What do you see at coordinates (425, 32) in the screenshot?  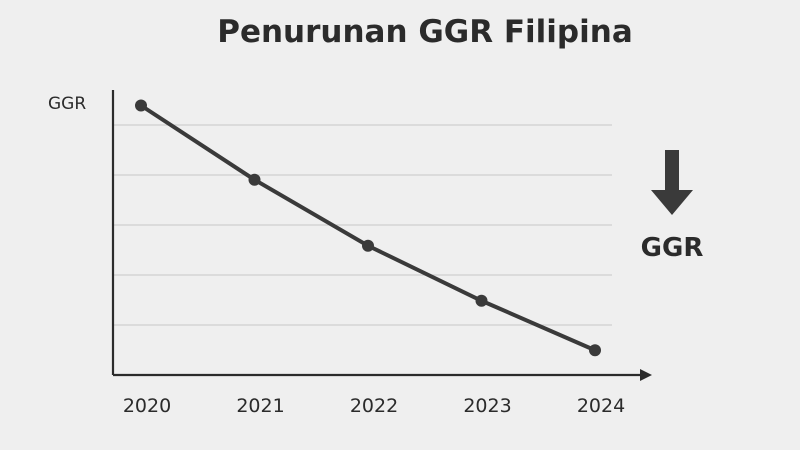 I see `chart-title: Penurunan GGR Filipina` at bounding box center [425, 32].